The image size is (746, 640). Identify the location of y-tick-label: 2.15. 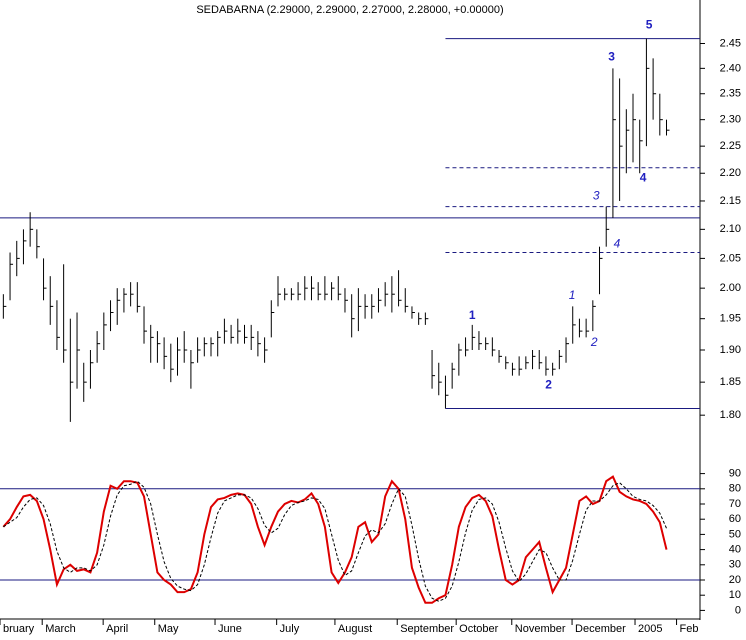
(730, 201).